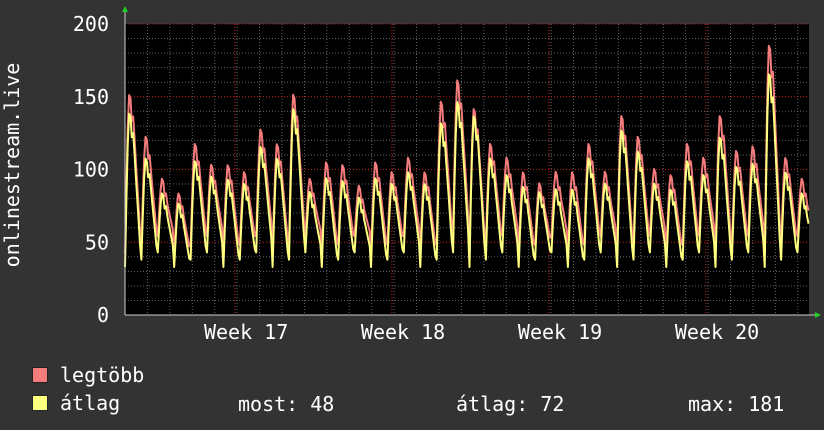 The width and height of the screenshot is (824, 430). What do you see at coordinates (97, 242) in the screenshot?
I see `y-tick-label: 50` at bounding box center [97, 242].